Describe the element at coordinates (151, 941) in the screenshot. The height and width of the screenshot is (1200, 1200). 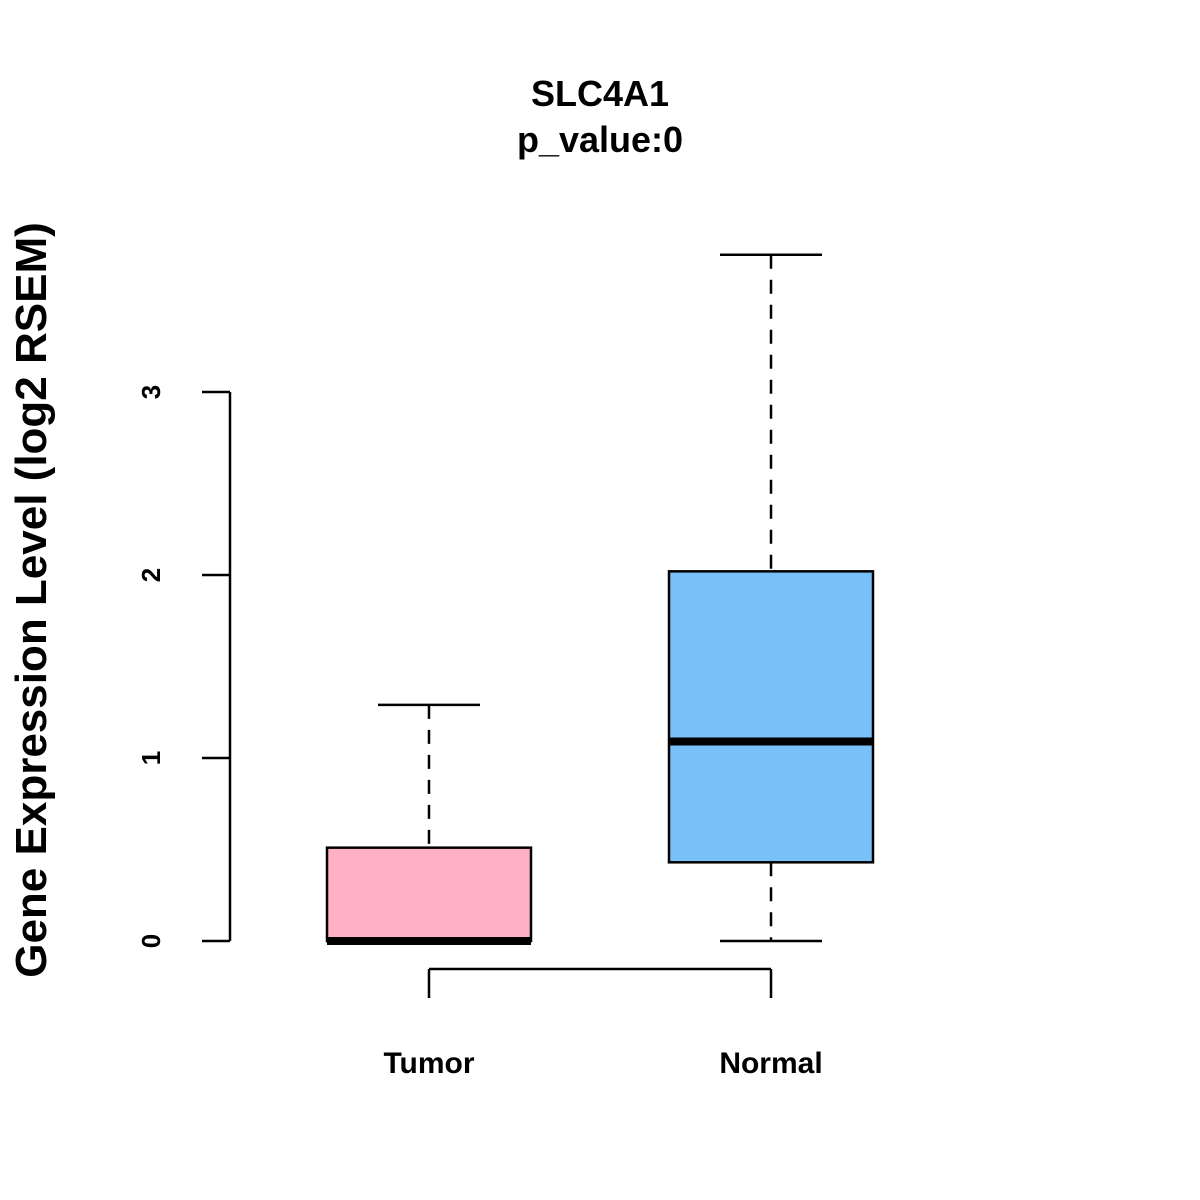
I see `y-tick-label: 0` at that location.